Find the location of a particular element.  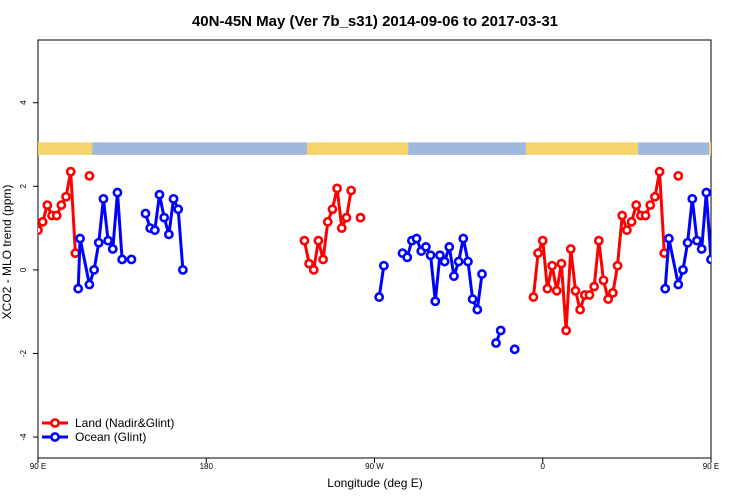

y-tick-label: 4 is located at coordinates (23, 102).